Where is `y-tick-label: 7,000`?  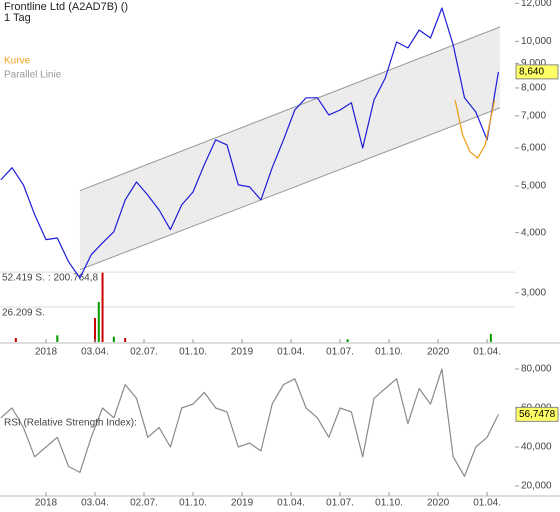
y-tick-label: 7,000 is located at coordinates (533, 115).